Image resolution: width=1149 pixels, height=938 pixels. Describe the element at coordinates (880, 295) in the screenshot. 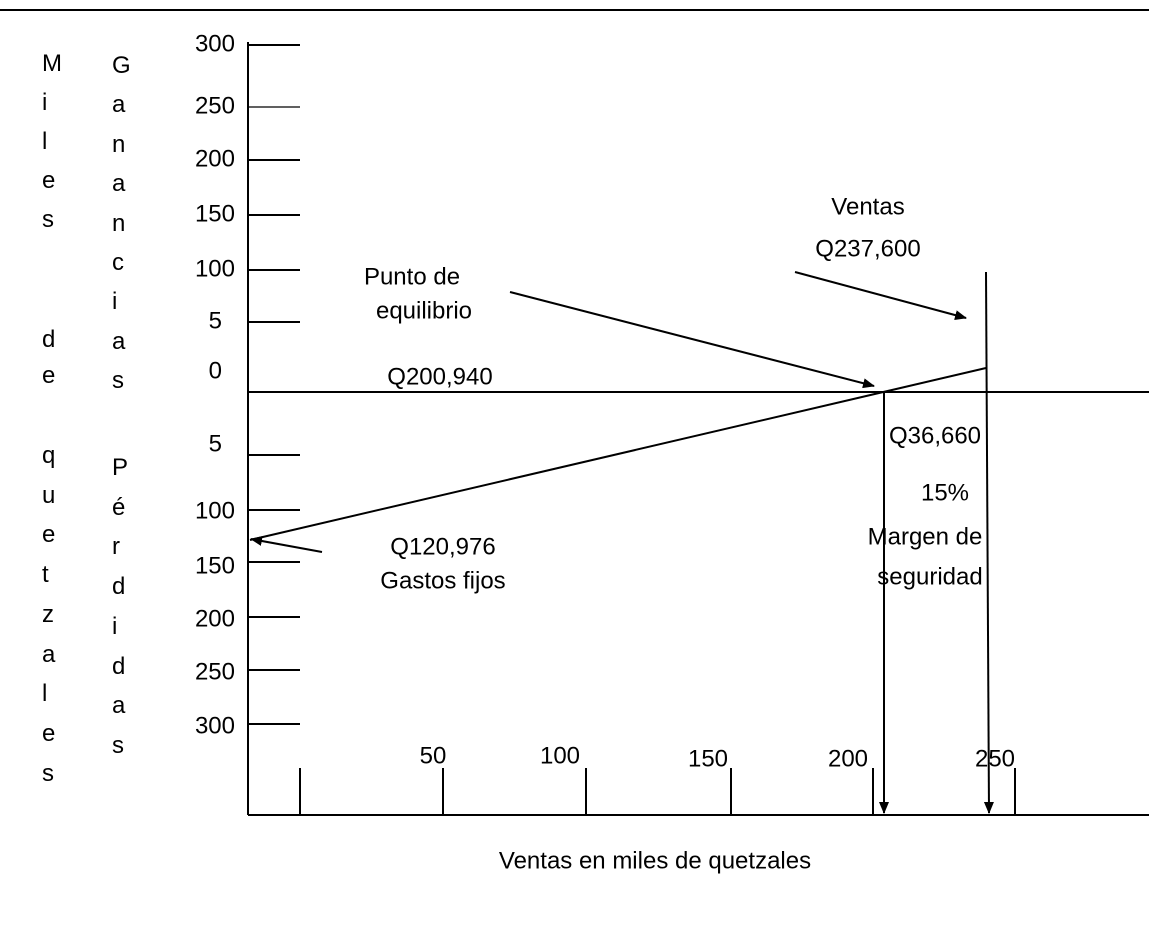

I see `sales-arrow` at that location.